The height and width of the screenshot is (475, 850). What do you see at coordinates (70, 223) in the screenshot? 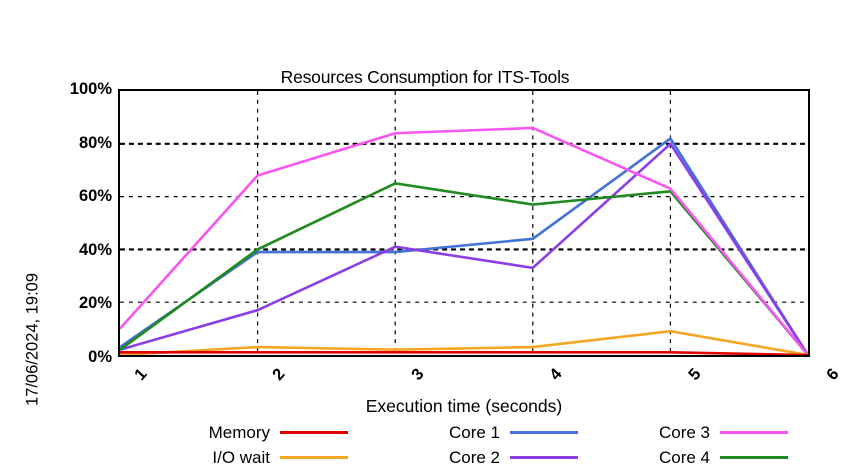
I see `y-axis-tick-labels: 0% 20% 40% 60% 80% 100%` at bounding box center [70, 223].